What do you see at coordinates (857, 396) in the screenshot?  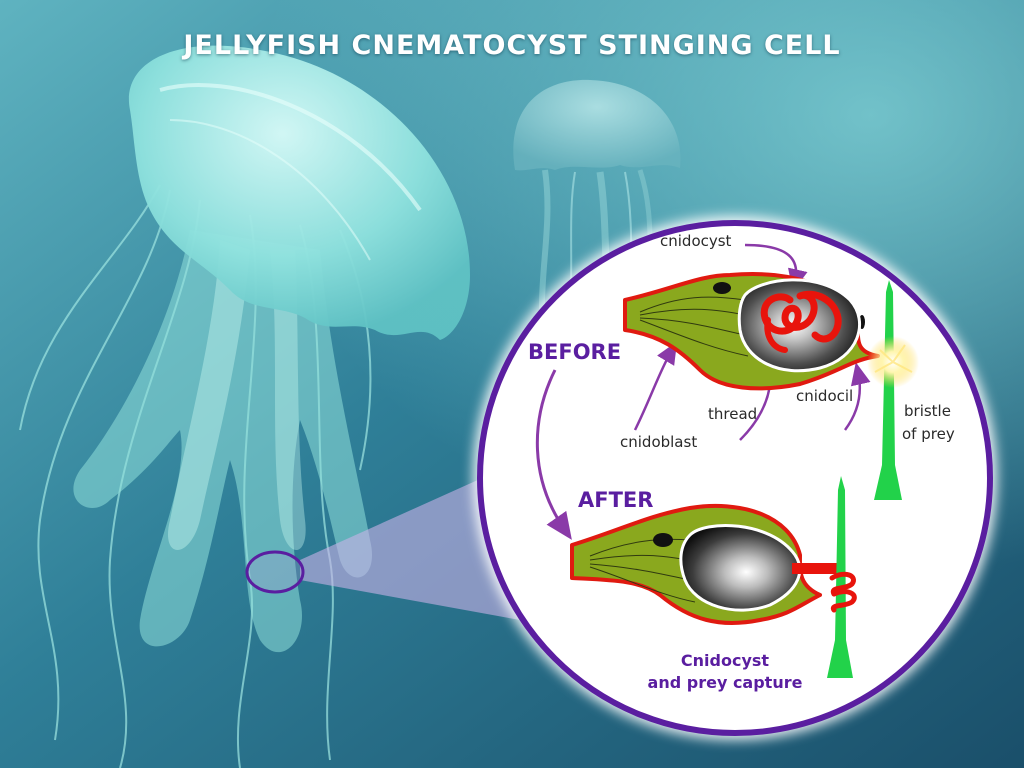 I see `arrow-cnidocil` at bounding box center [857, 396].